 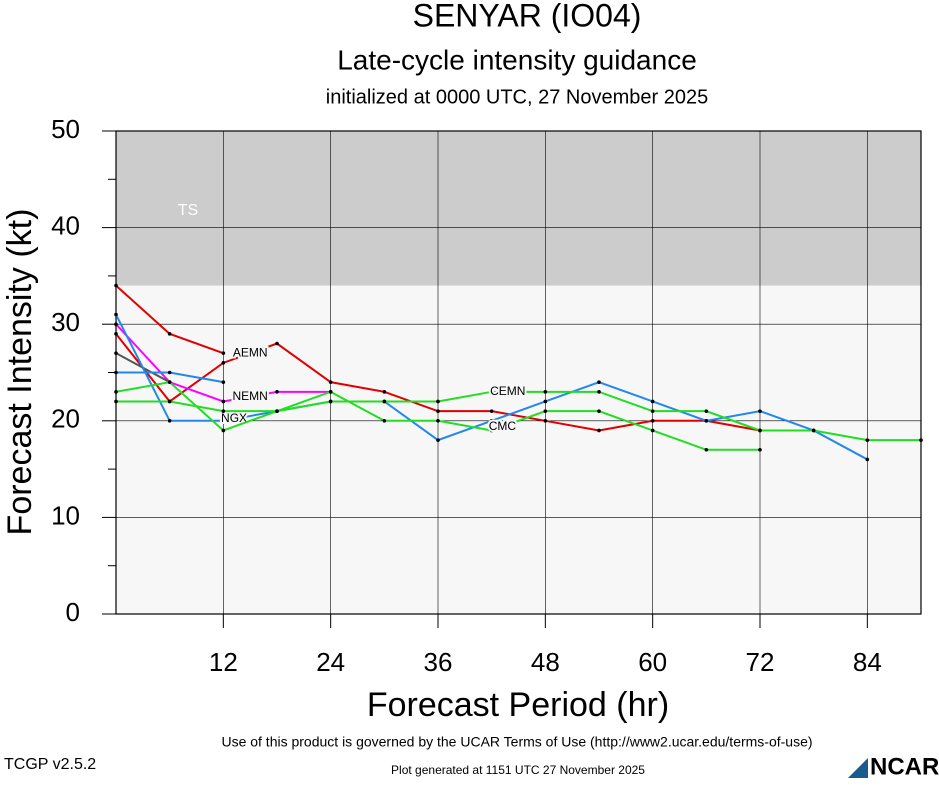 What do you see at coordinates (330, 662) in the screenshot?
I see `x-tick-label: 24` at bounding box center [330, 662].